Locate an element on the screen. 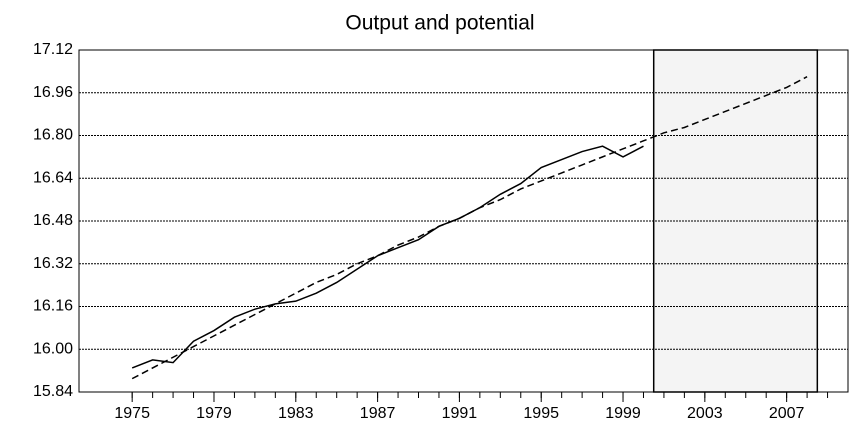  y-tick-label: 16.80 is located at coordinates (53, 135).